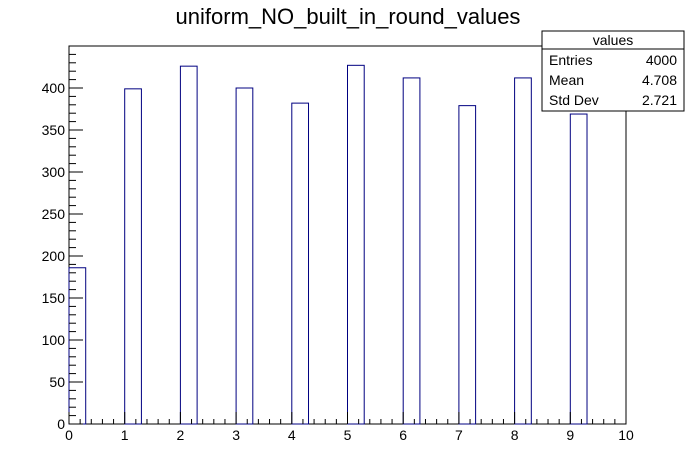  I want to click on stats-rows: Entries 4000 Mean 4.708 Std Dev 2.721, so click(613, 80).